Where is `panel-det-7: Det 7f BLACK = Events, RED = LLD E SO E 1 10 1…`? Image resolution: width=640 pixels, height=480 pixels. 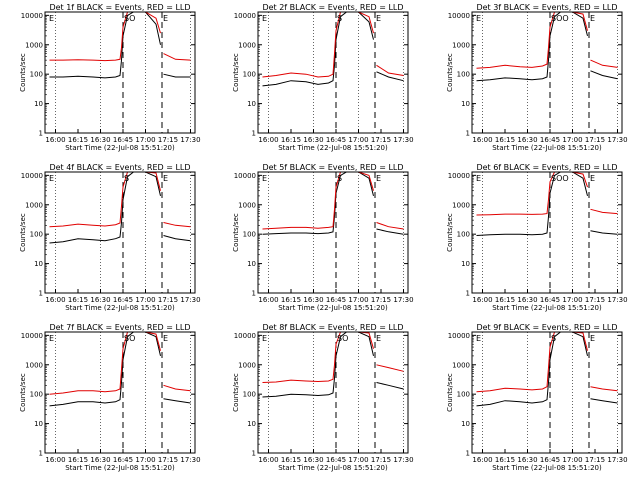 panel-det-7: Det 7f BLACK = Events, RED = LLD E SO E 1 10 1… is located at coordinates (110, 397).